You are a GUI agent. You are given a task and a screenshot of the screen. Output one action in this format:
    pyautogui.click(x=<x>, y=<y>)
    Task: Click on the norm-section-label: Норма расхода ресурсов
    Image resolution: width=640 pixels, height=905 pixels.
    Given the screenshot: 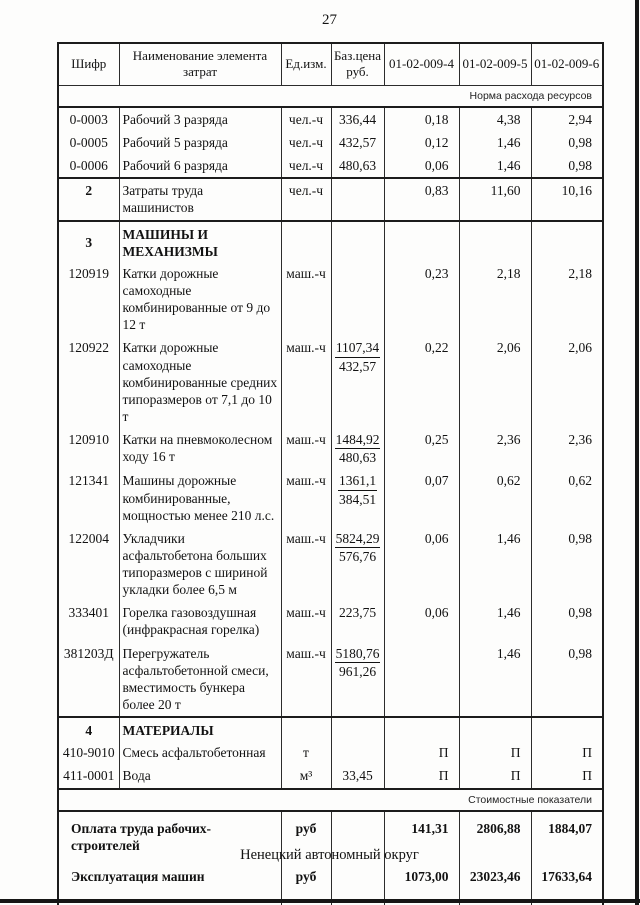 What is the action you would take?
    pyautogui.click(x=330, y=96)
    